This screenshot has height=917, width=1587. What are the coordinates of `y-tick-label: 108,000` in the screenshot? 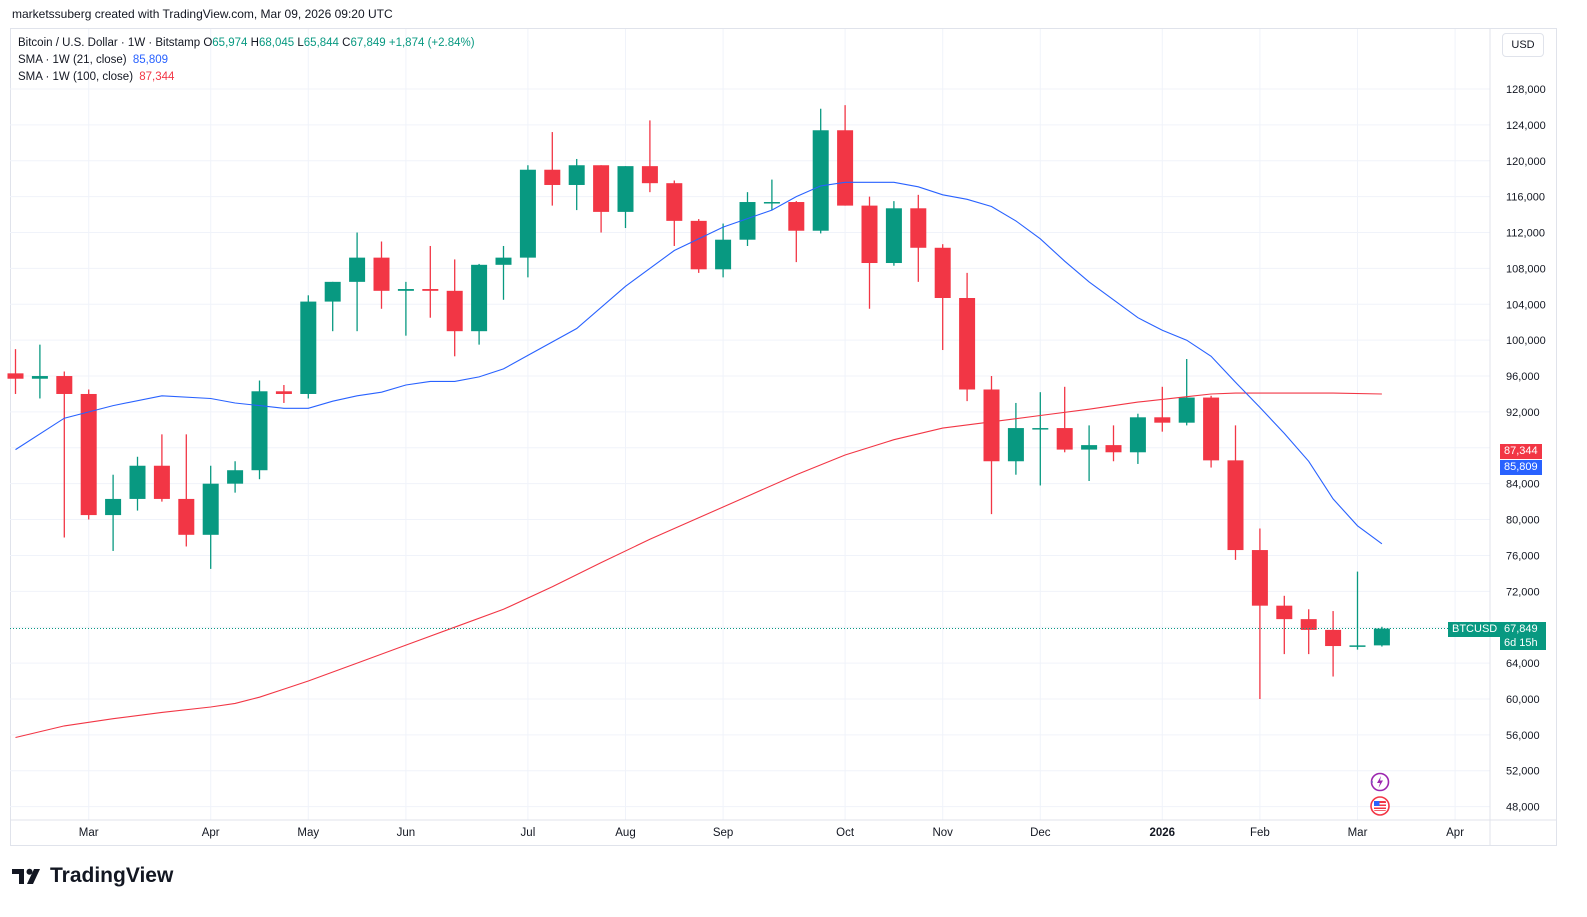 It's located at (1526, 269).